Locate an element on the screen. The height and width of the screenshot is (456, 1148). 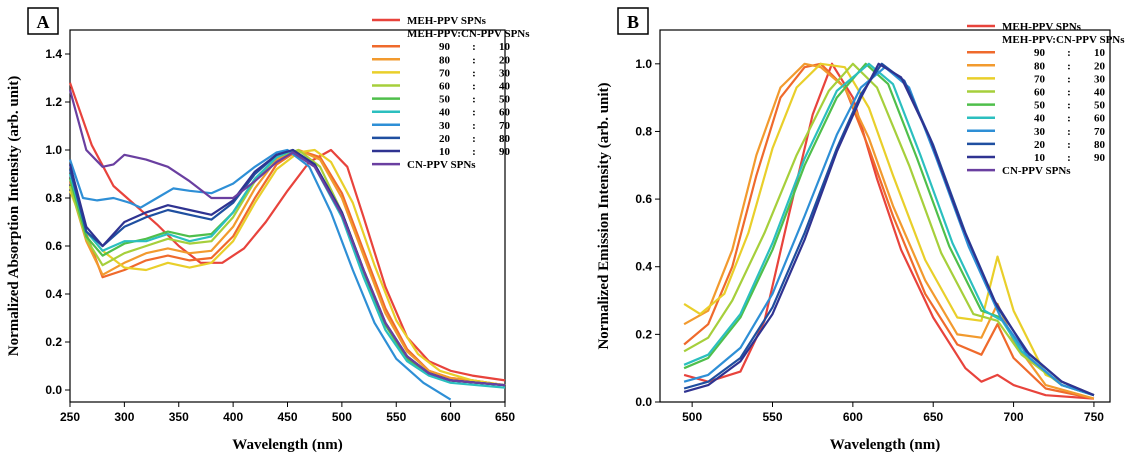
x-tick-label: 450 is located at coordinates (287, 417).